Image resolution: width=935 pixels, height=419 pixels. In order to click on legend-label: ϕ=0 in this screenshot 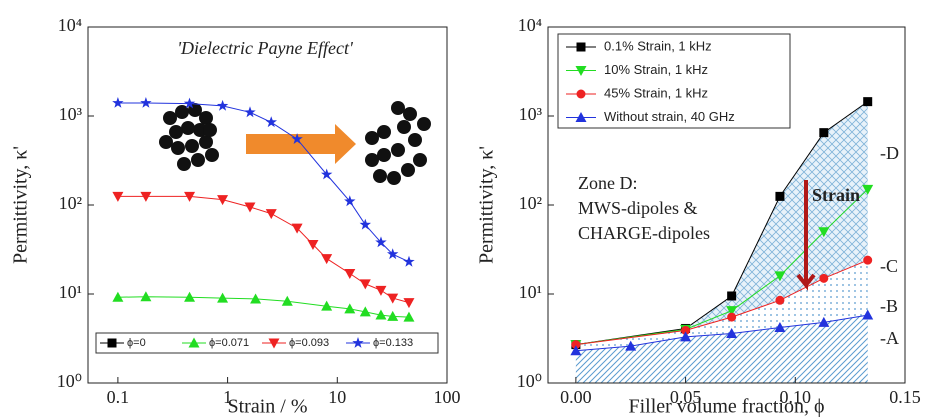, I will do `click(136, 343)`.